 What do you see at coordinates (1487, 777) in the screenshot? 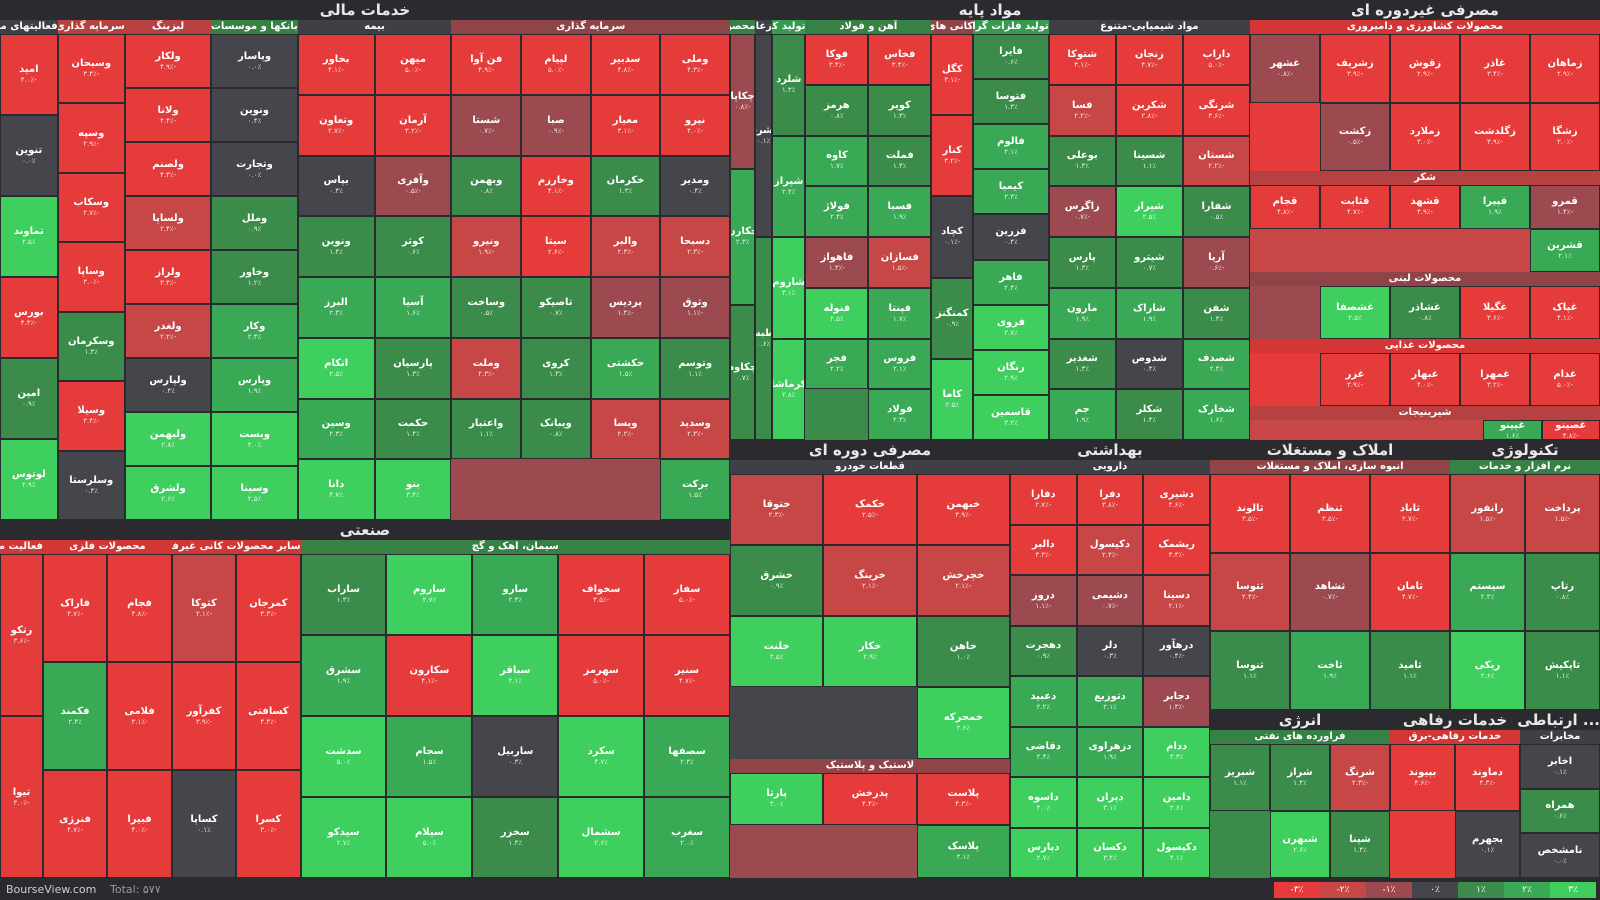
I see `stock-tile: دماوند -۴.۳٪` at bounding box center [1487, 777].